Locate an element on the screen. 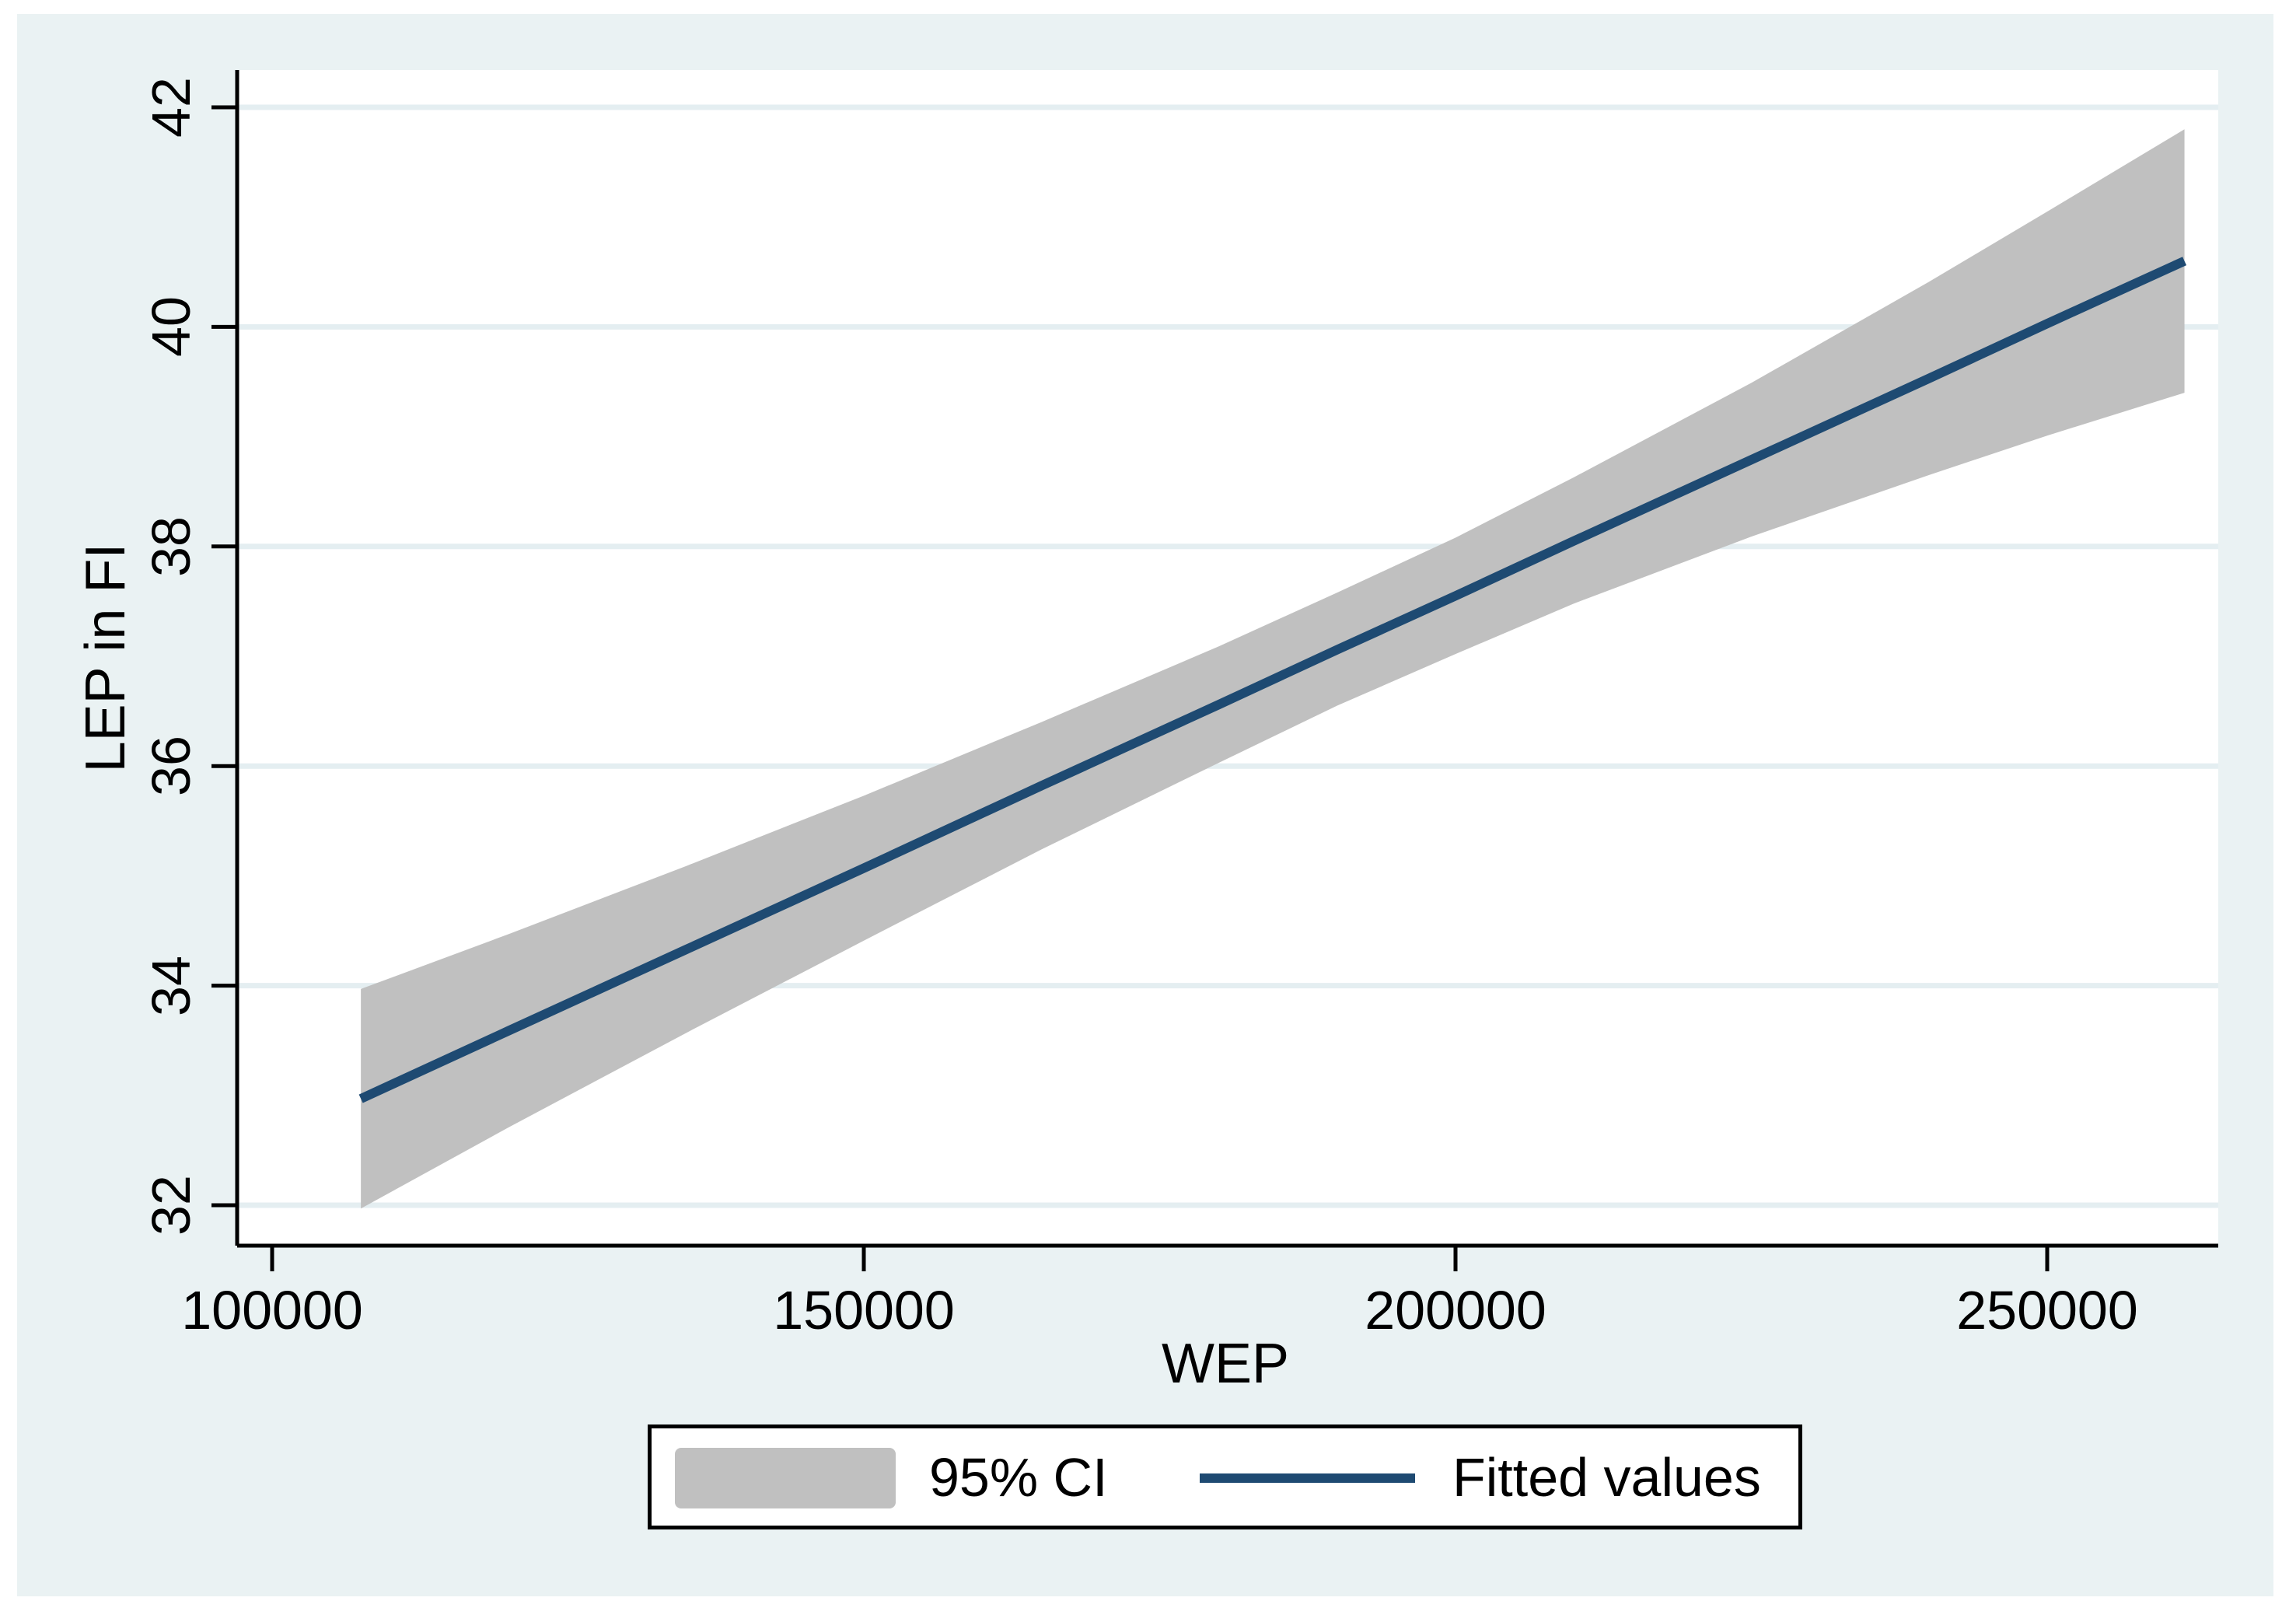 The width and height of the screenshot is (2296, 1615). fitted-line-legend-sample is located at coordinates (1307, 1478).